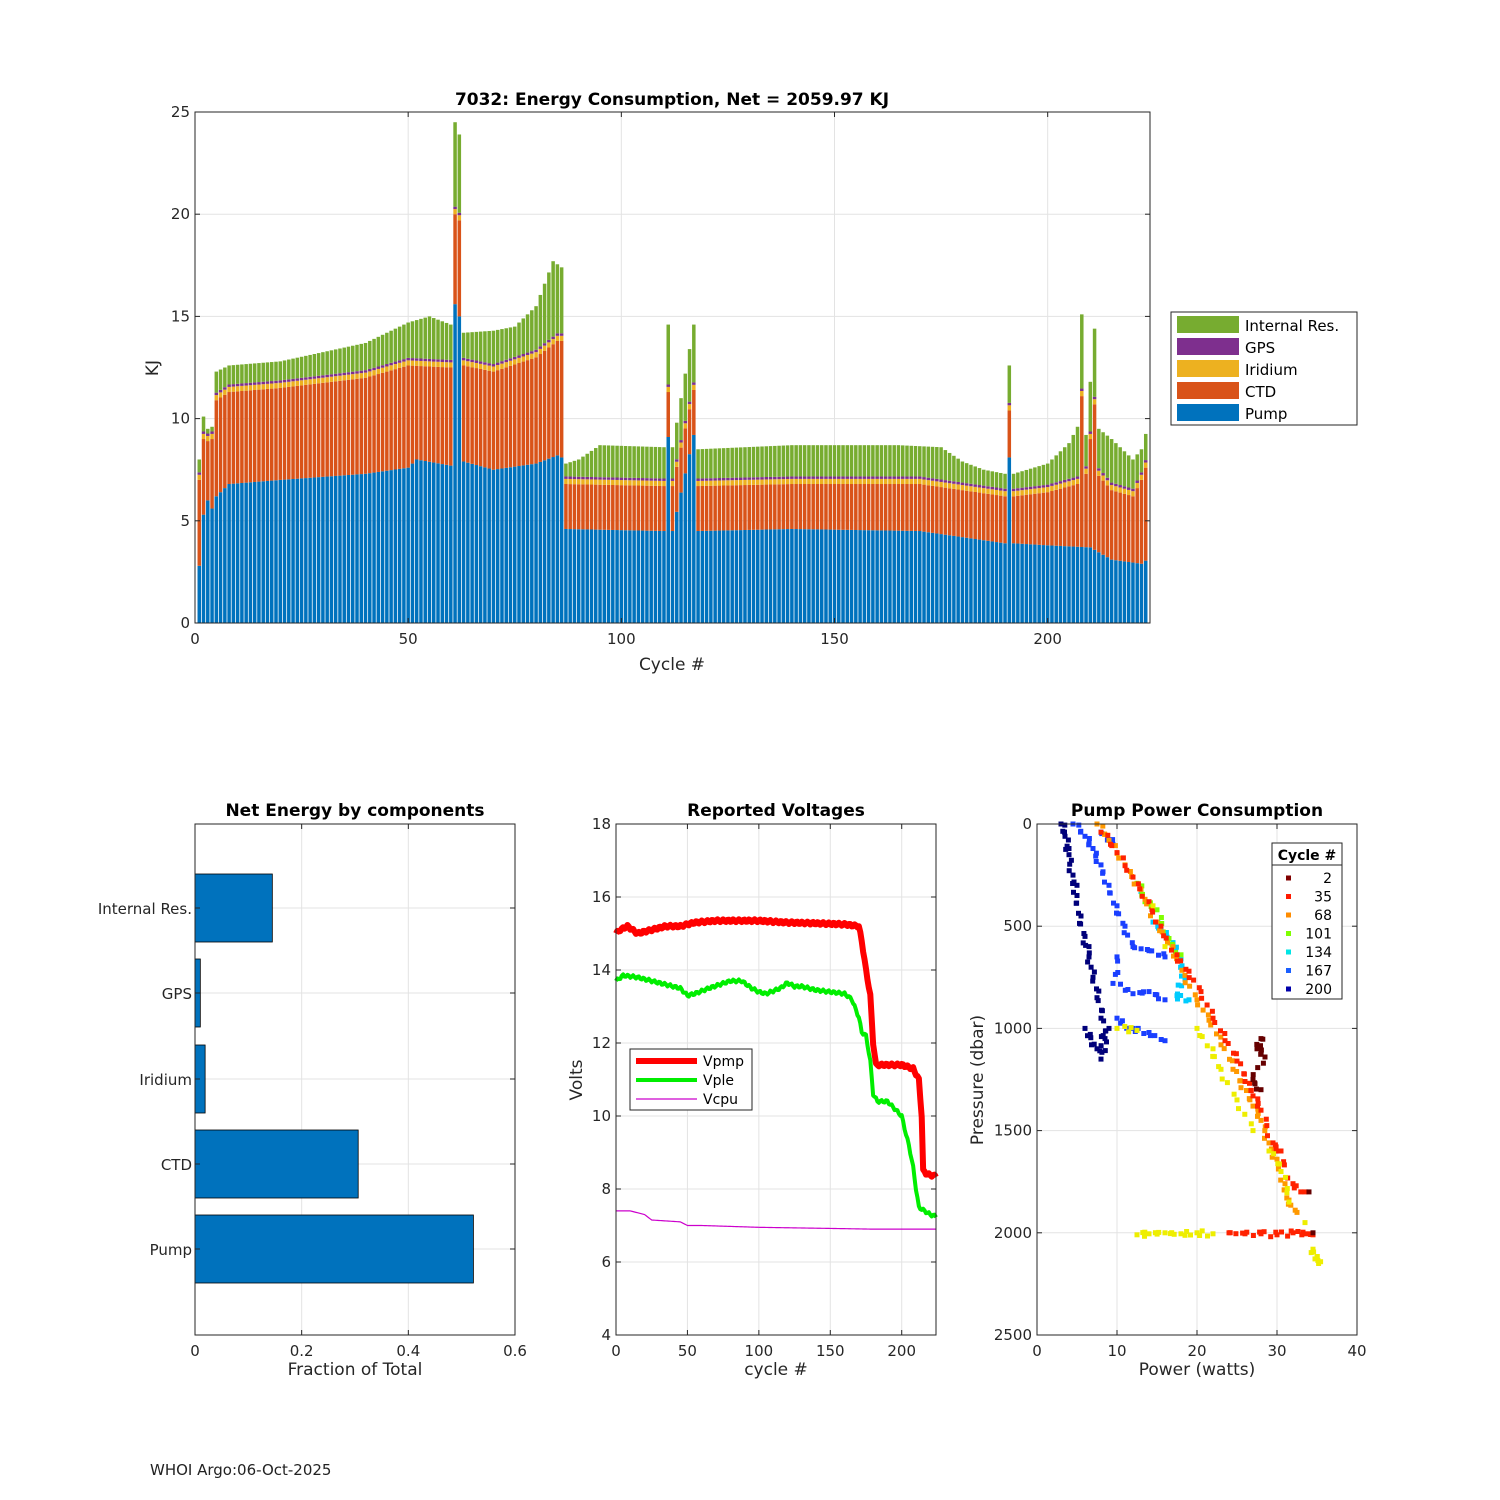 The width and height of the screenshot is (1500, 1500). Describe the element at coordinates (355, 1370) in the screenshot. I see `components-xlabel: Fraction of Total` at that location.